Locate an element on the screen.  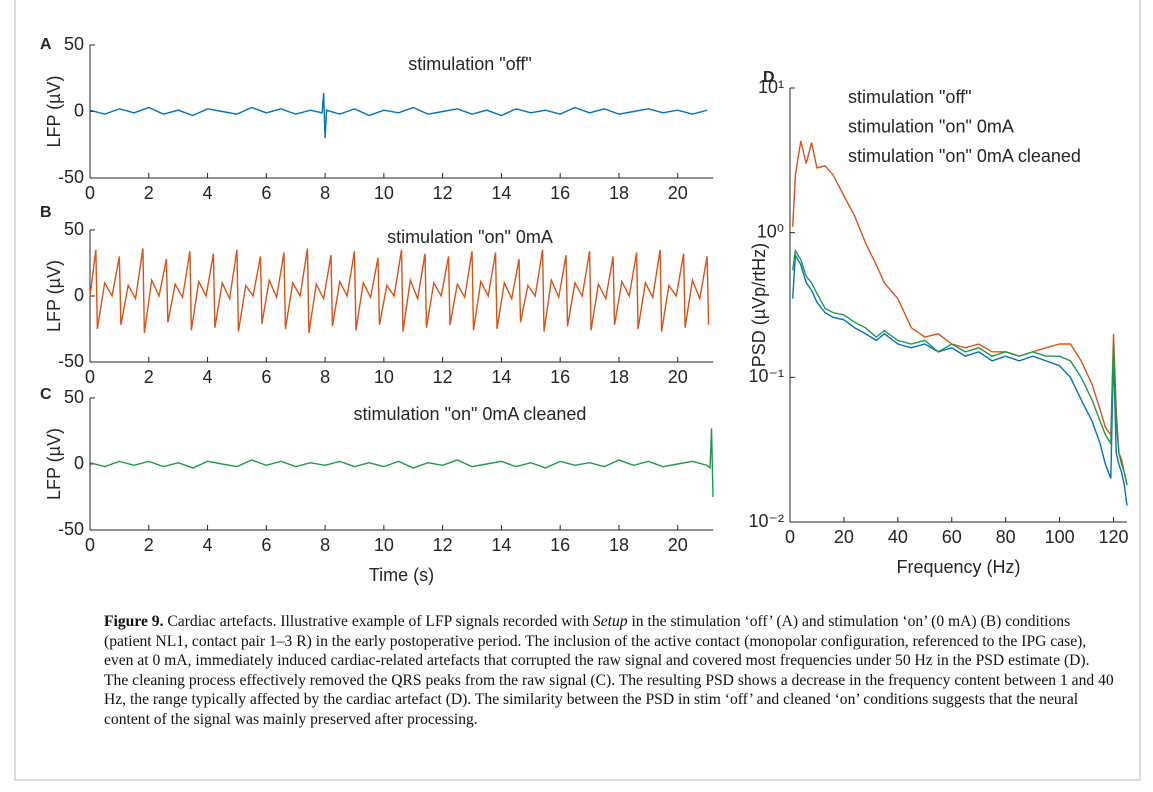
y-tick-label: 10⁻² is located at coordinates (766, 521).